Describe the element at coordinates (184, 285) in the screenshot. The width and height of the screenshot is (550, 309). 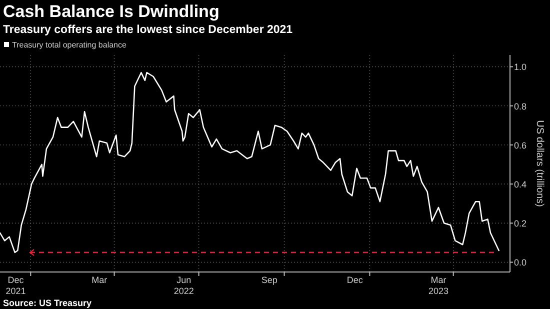
I see `x-tick-label: Jun 2022` at that location.